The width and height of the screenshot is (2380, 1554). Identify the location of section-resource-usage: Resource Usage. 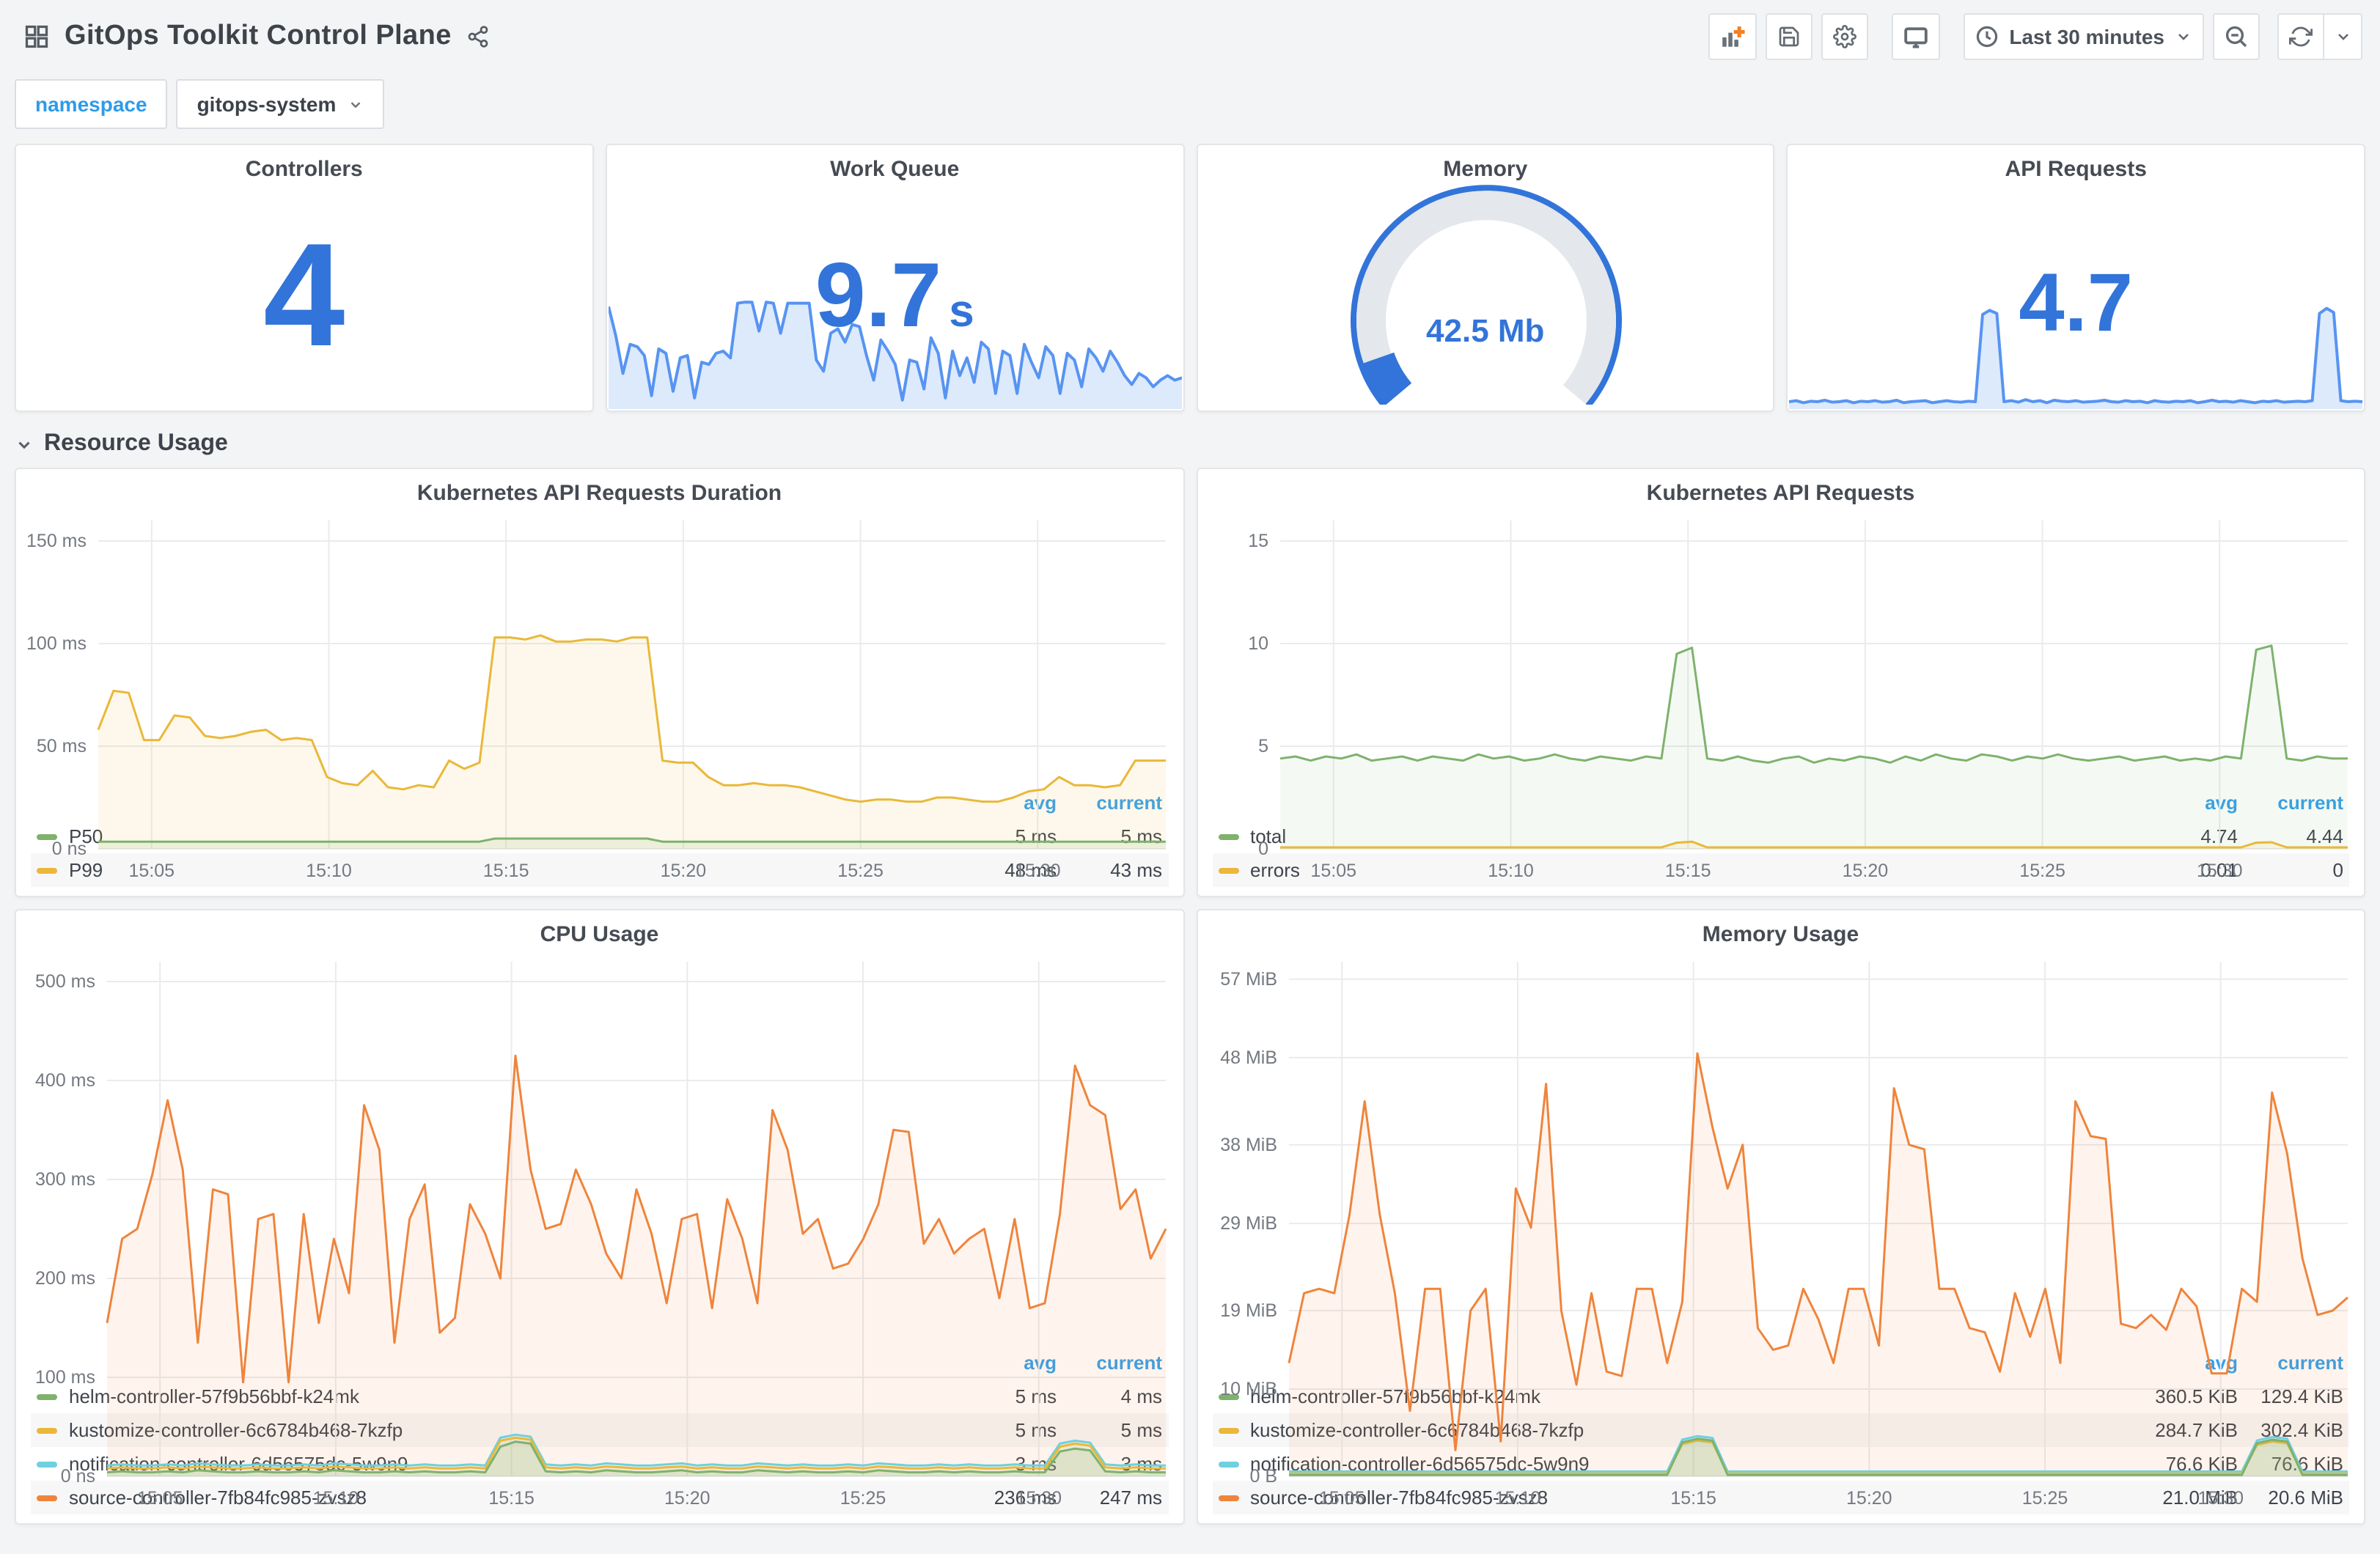
(1190, 440).